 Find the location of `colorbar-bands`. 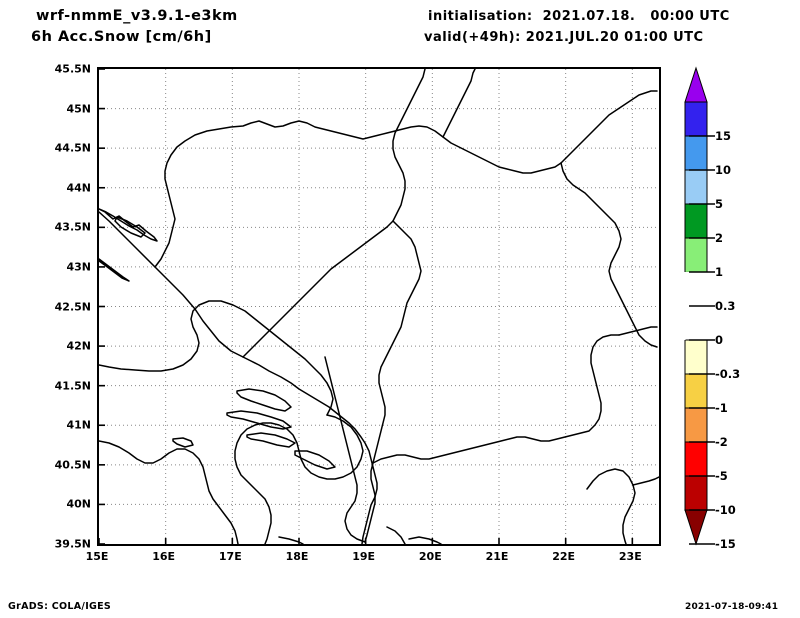

colorbar-bands is located at coordinates (696, 306).